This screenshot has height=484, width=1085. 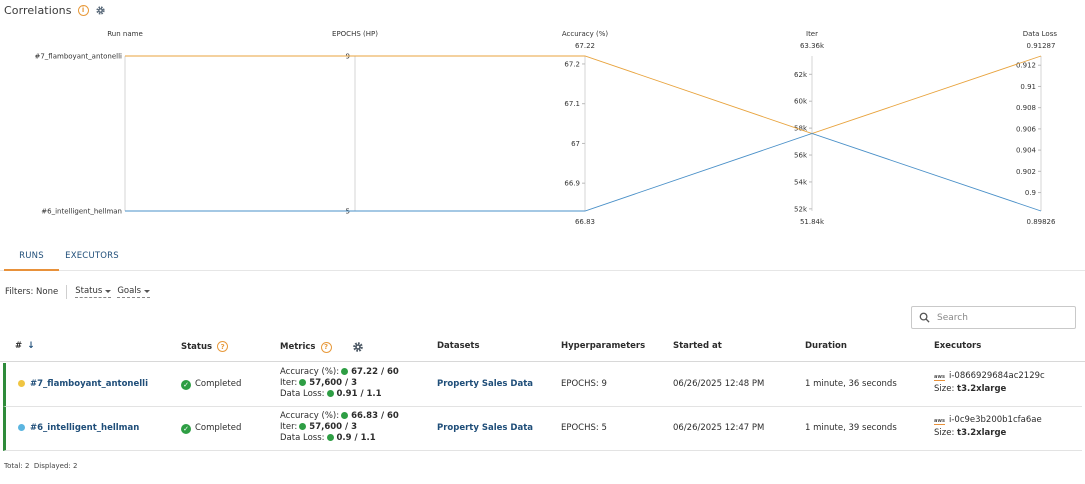 I want to click on metric-label: Iter:, so click(x=289, y=383).